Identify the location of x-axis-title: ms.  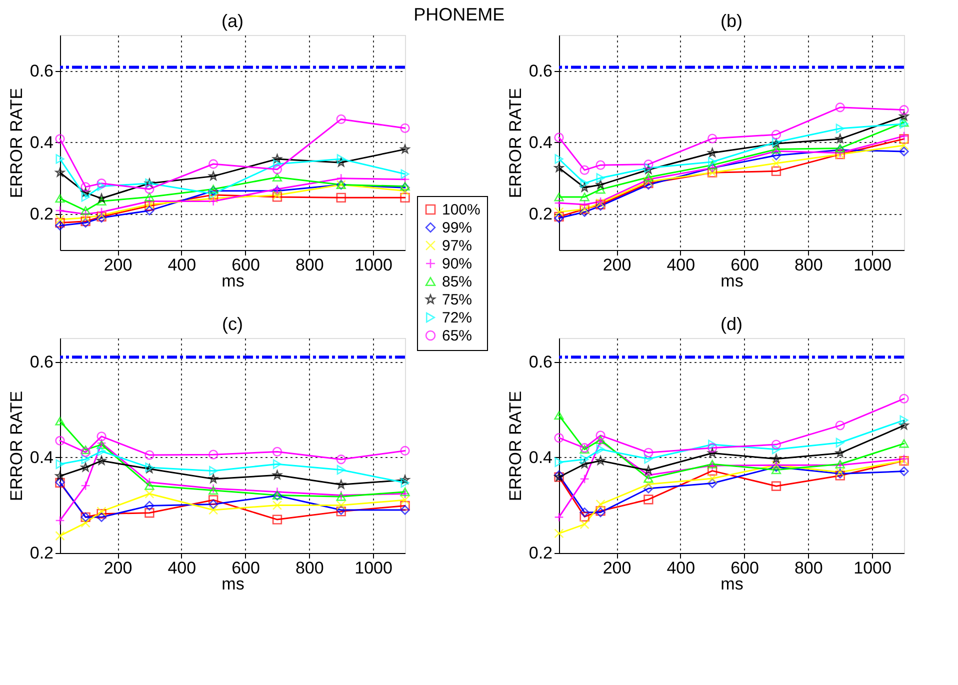
(233, 281).